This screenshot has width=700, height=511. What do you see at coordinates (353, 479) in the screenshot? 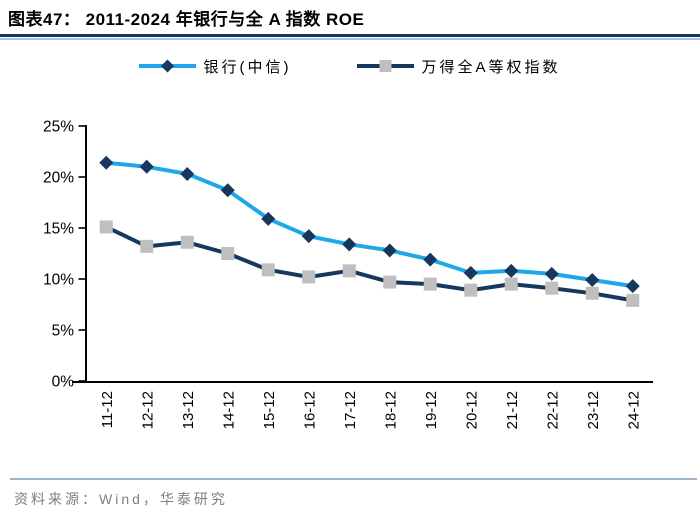
I see `footer-rule` at bounding box center [353, 479].